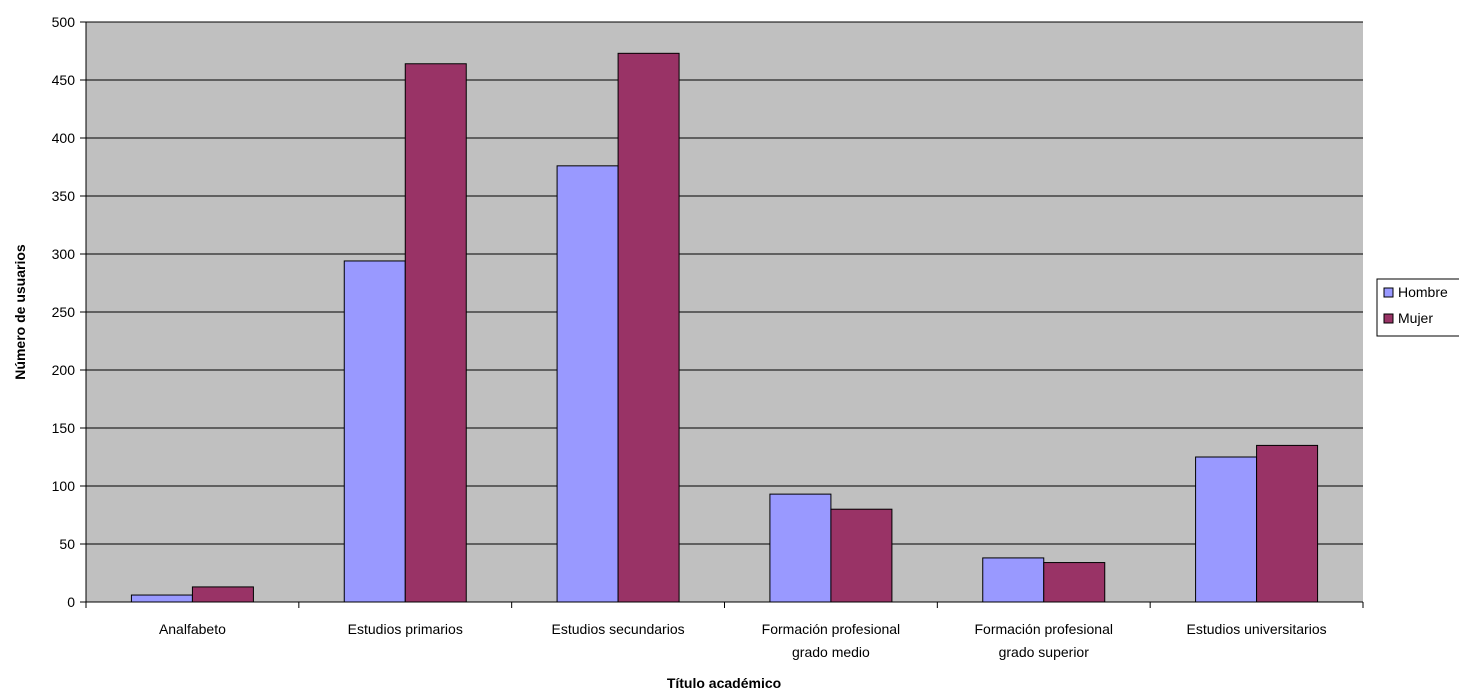 The height and width of the screenshot is (689, 1459). What do you see at coordinates (1423, 292) in the screenshot?
I see `legend-label-hombre: Hombre` at bounding box center [1423, 292].